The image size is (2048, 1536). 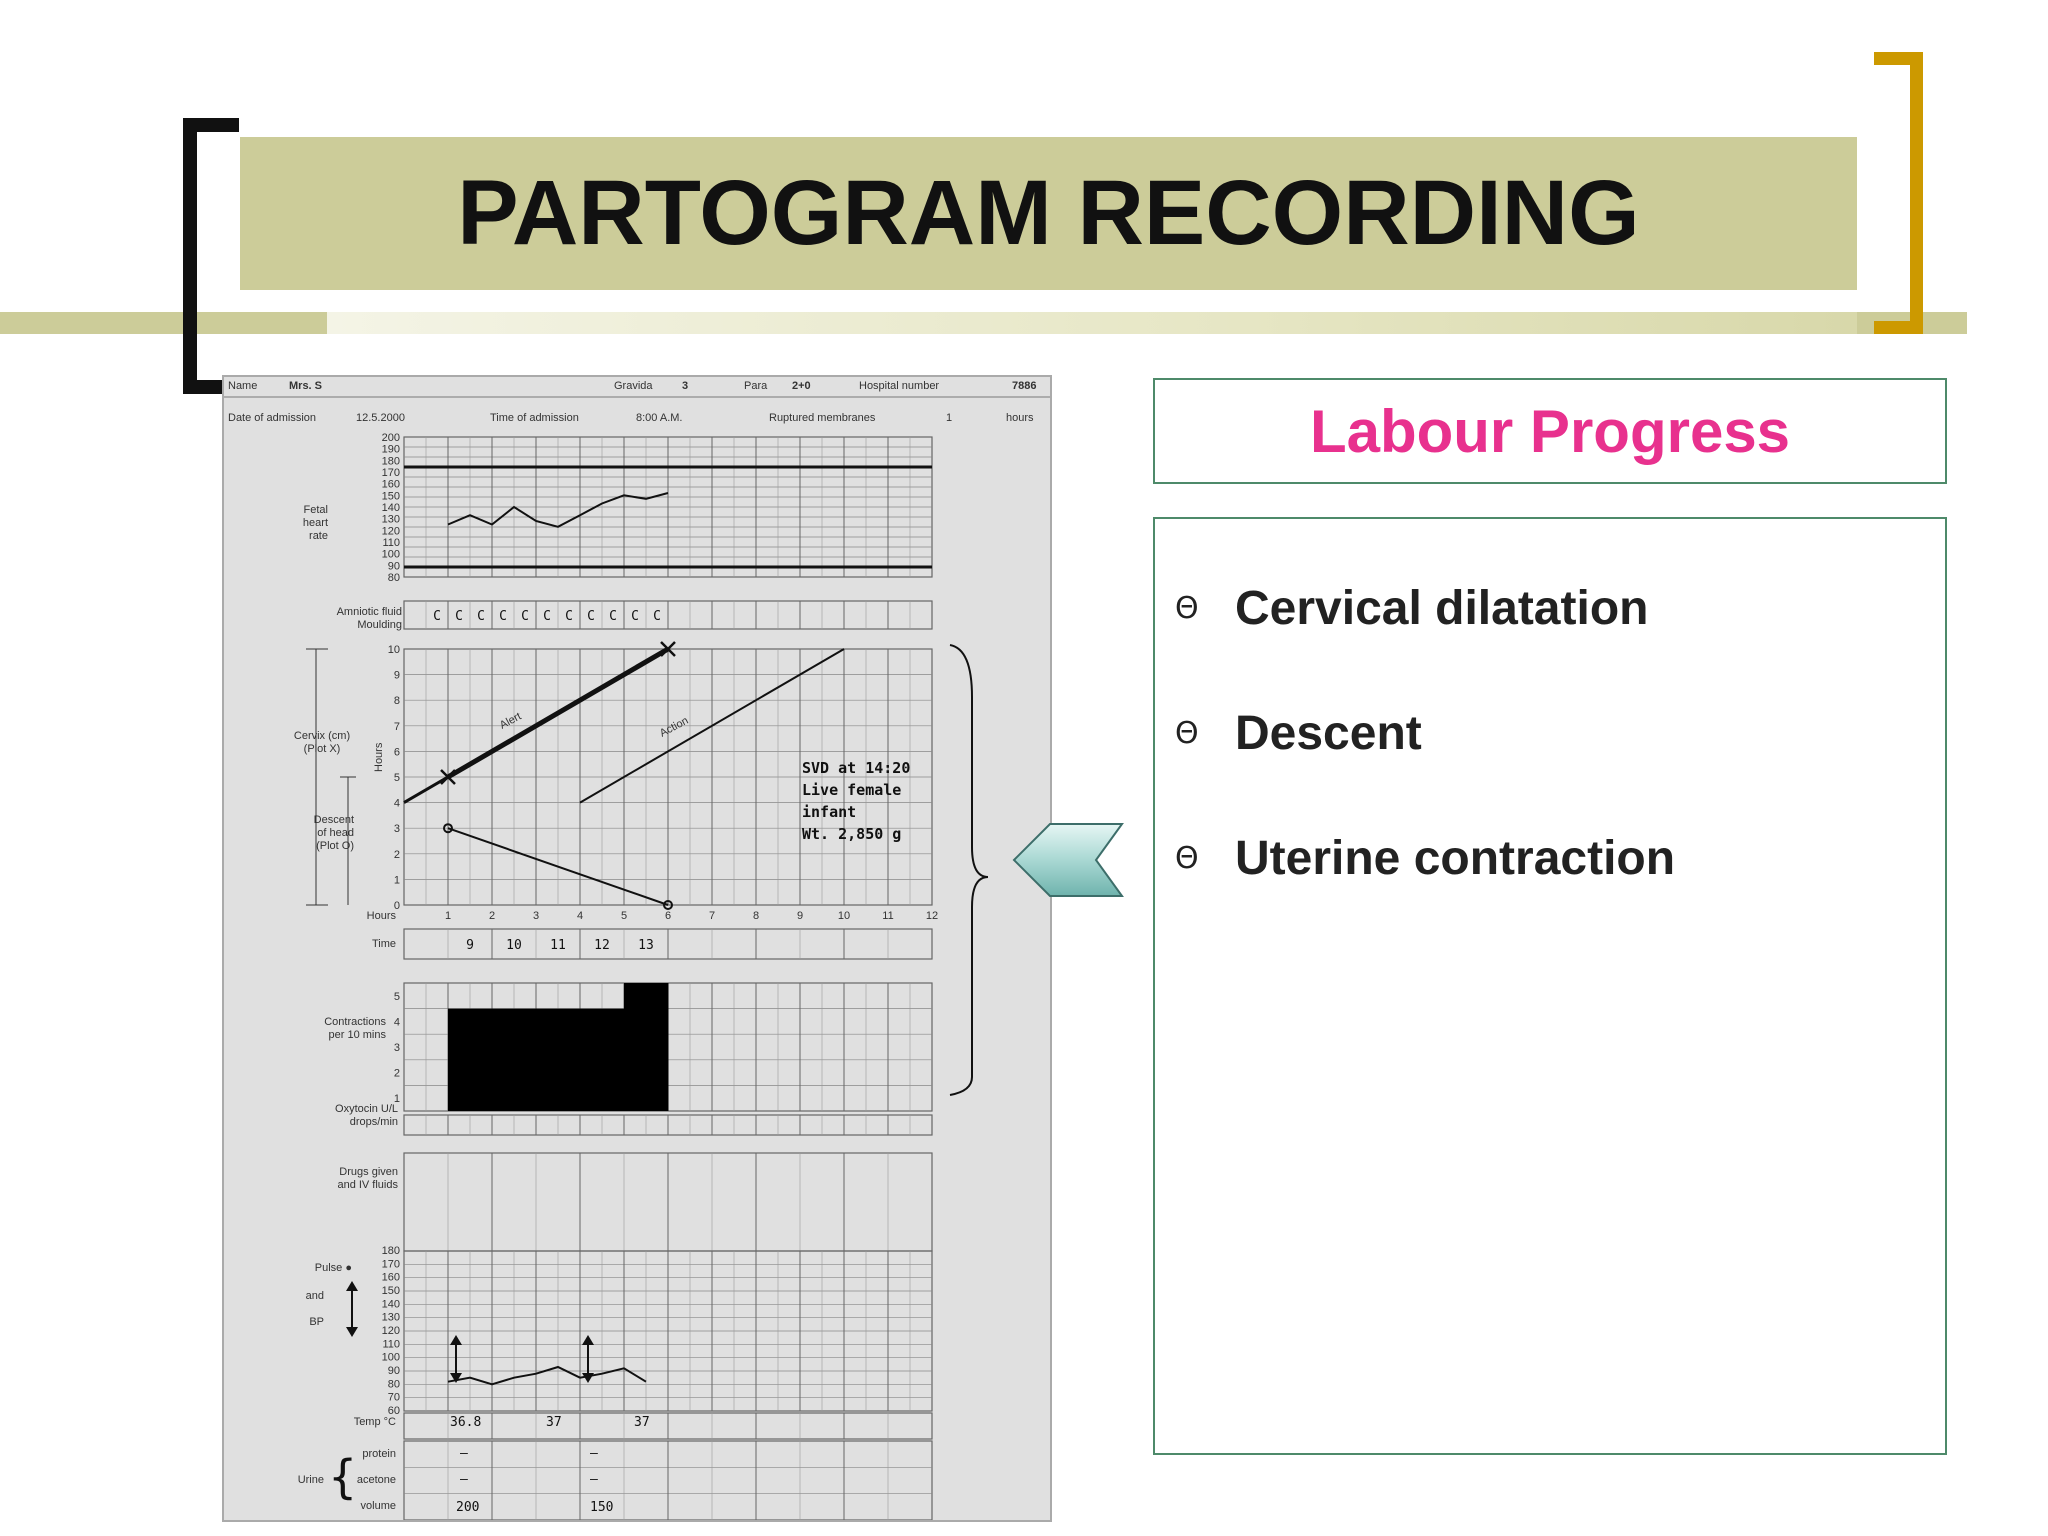 What do you see at coordinates (949, 418) in the screenshot?
I see `ruptured-membranes-value: 1` at bounding box center [949, 418].